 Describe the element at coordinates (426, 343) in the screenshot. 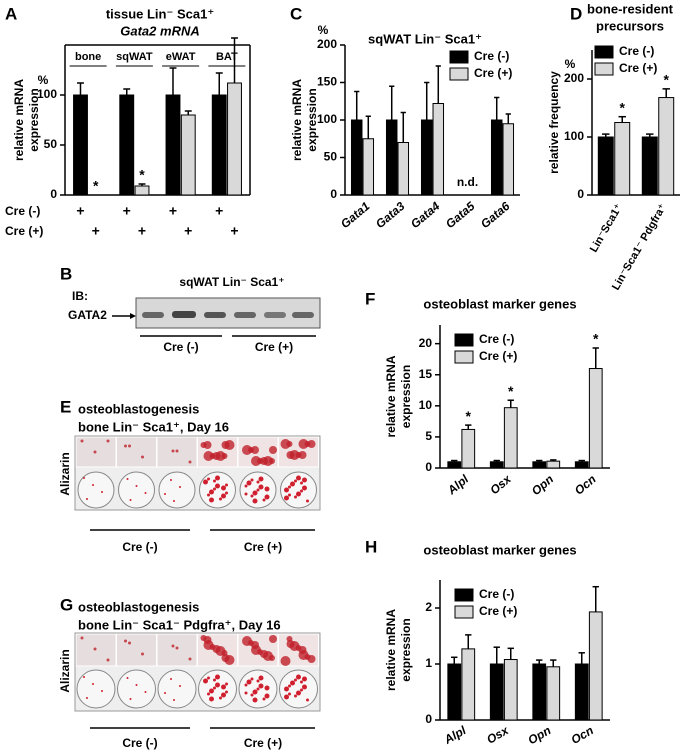

I see `y-tick-label: 20` at that location.